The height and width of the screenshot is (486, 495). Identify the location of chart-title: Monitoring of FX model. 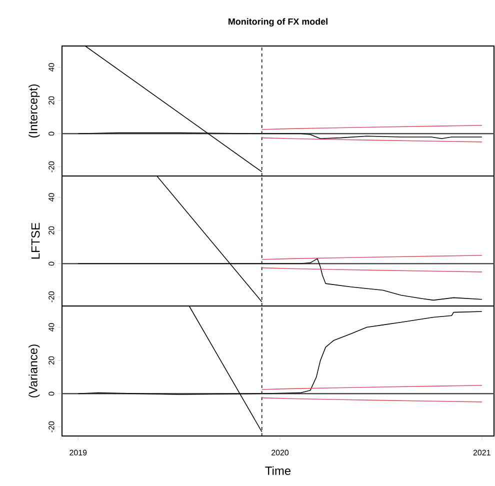
(278, 22).